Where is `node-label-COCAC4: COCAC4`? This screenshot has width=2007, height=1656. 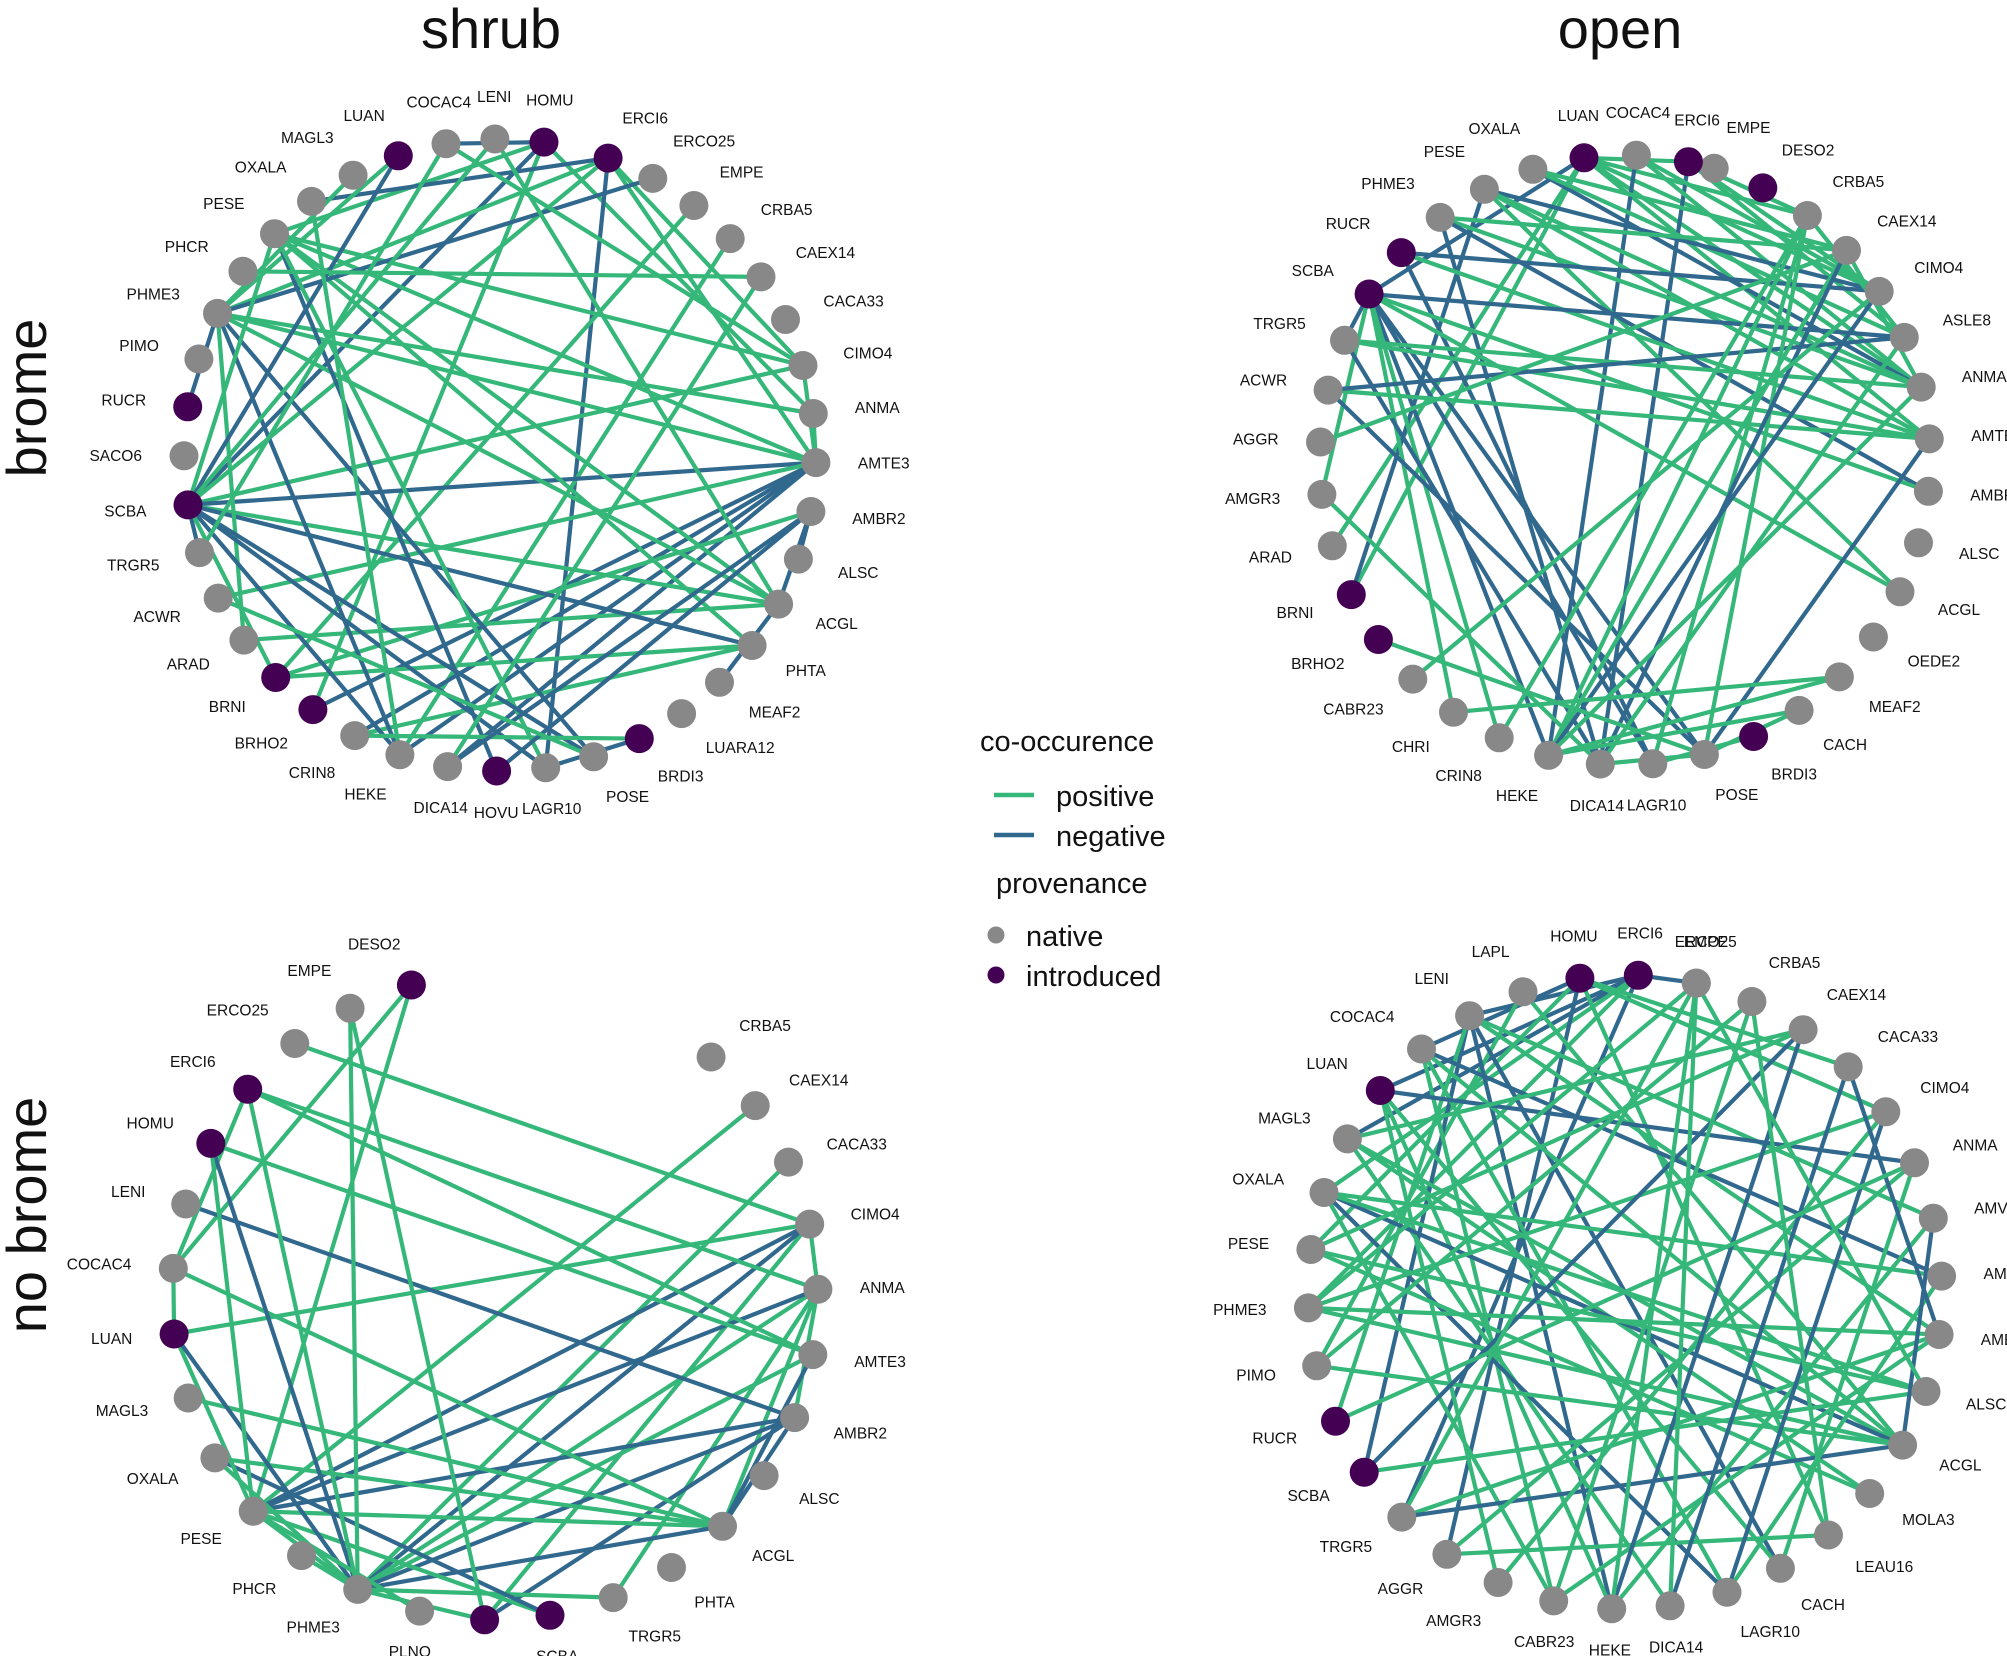 node-label-COCAC4: COCAC4 is located at coordinates (1362, 1017).